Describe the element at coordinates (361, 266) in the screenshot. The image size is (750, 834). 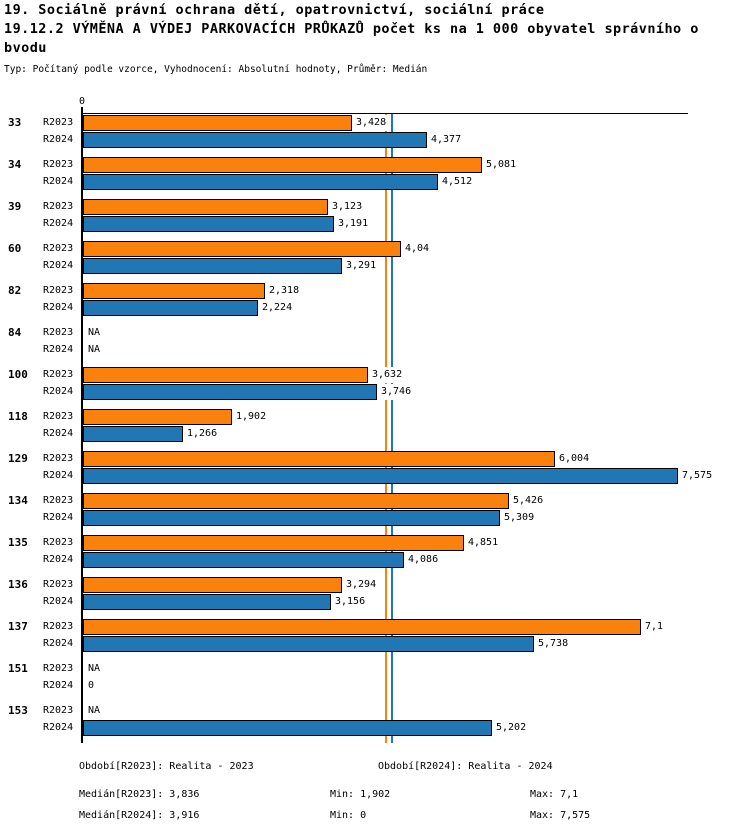
I see `value-label: 3,291` at that location.